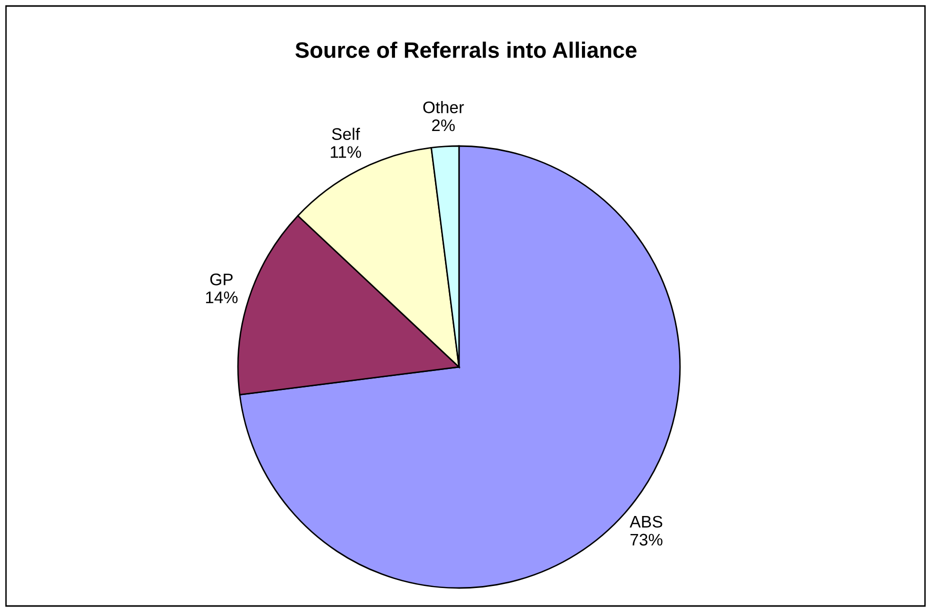 This screenshot has width=932, height=608. I want to click on data-label: 2%, so click(443, 125).